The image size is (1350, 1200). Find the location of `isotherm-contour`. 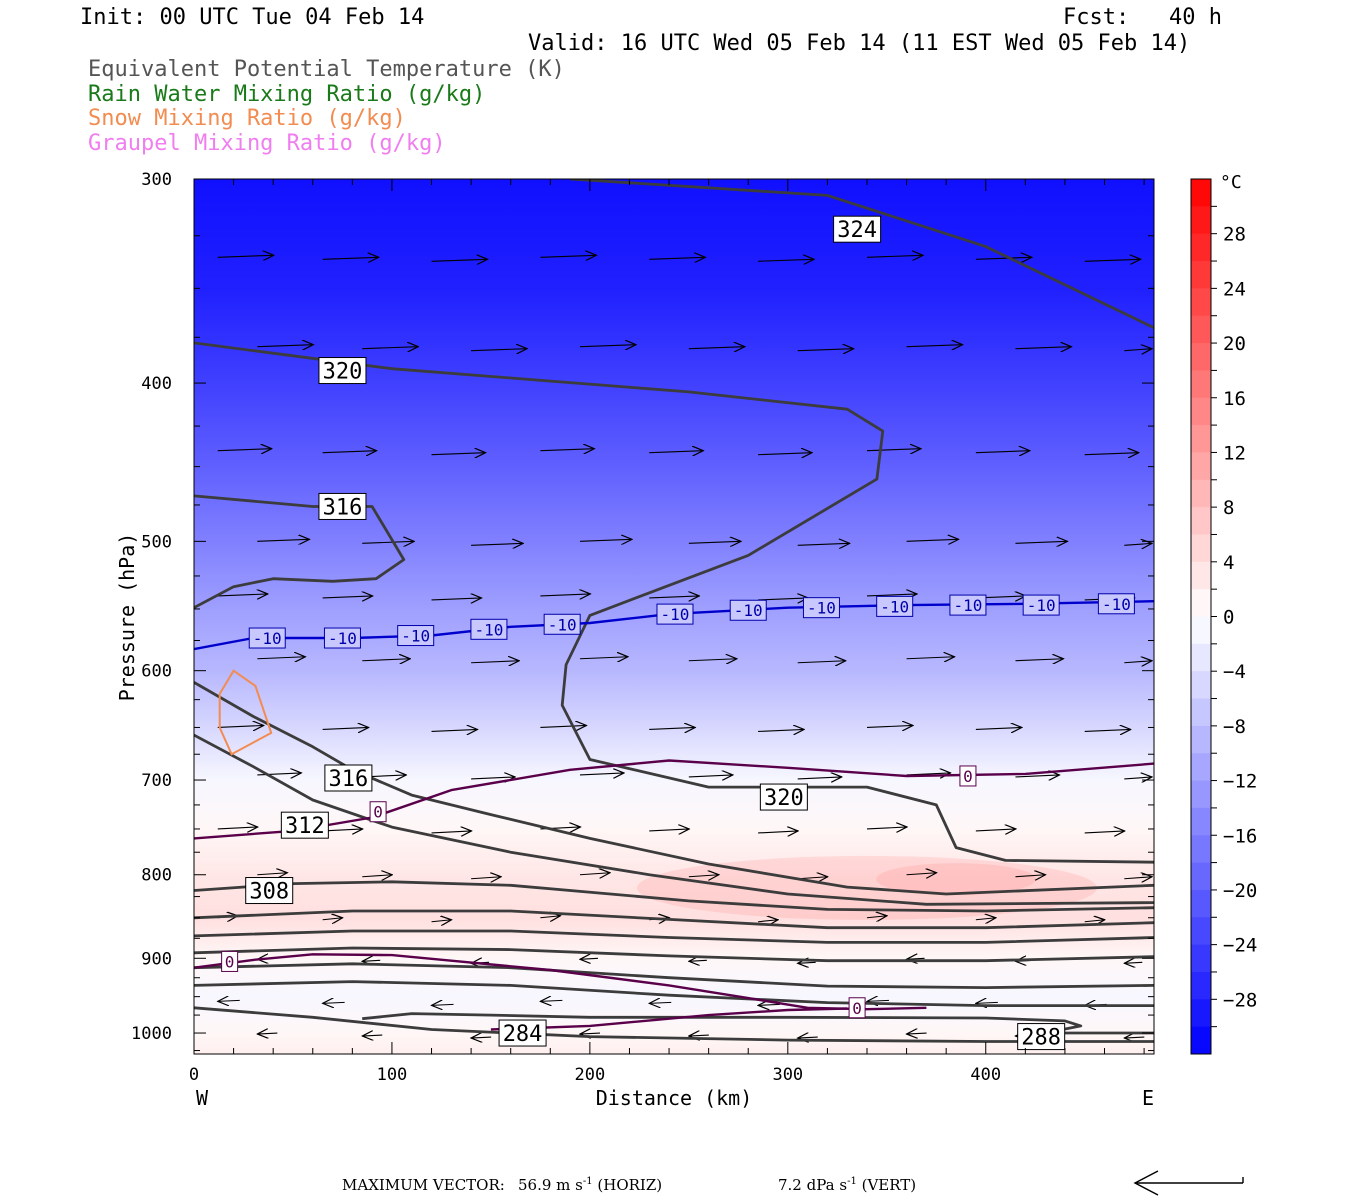

isotherm-contour is located at coordinates (669, 1019).